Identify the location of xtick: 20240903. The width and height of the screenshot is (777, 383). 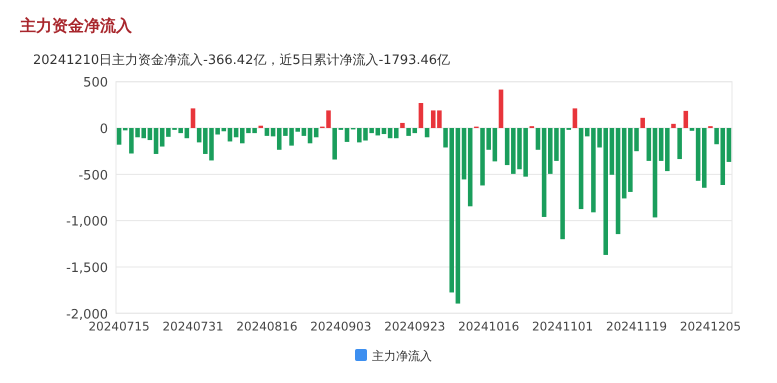
(341, 326).